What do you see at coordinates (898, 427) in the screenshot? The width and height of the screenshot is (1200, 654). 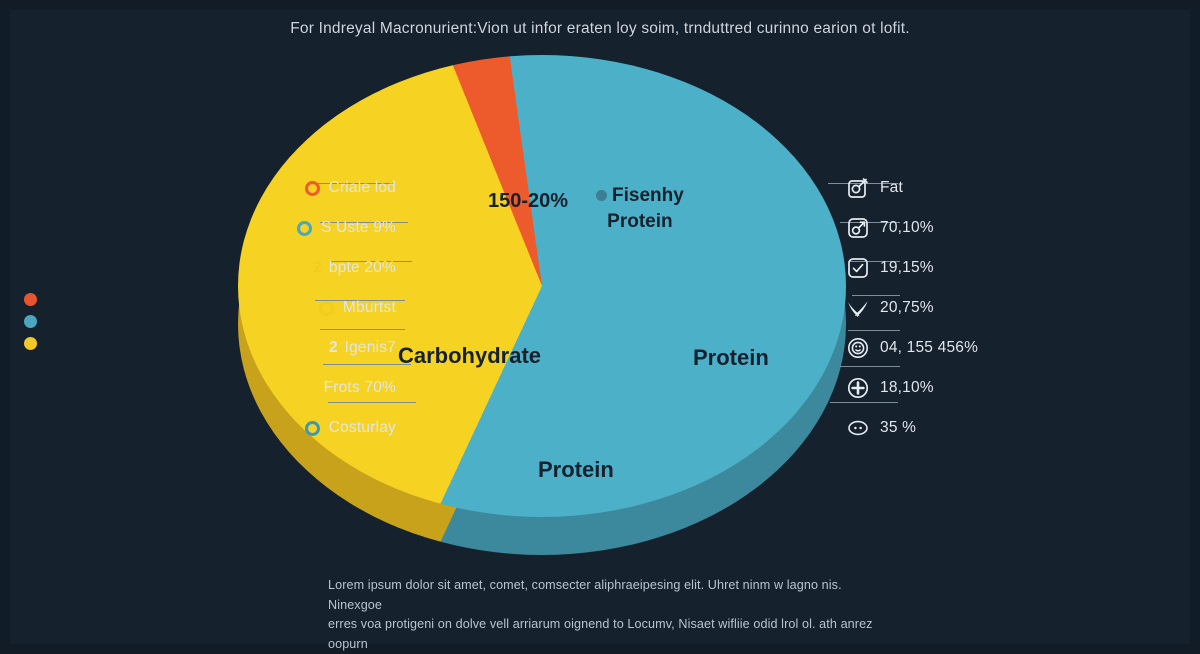 I see `legend-right-label-7: 35 %` at bounding box center [898, 427].